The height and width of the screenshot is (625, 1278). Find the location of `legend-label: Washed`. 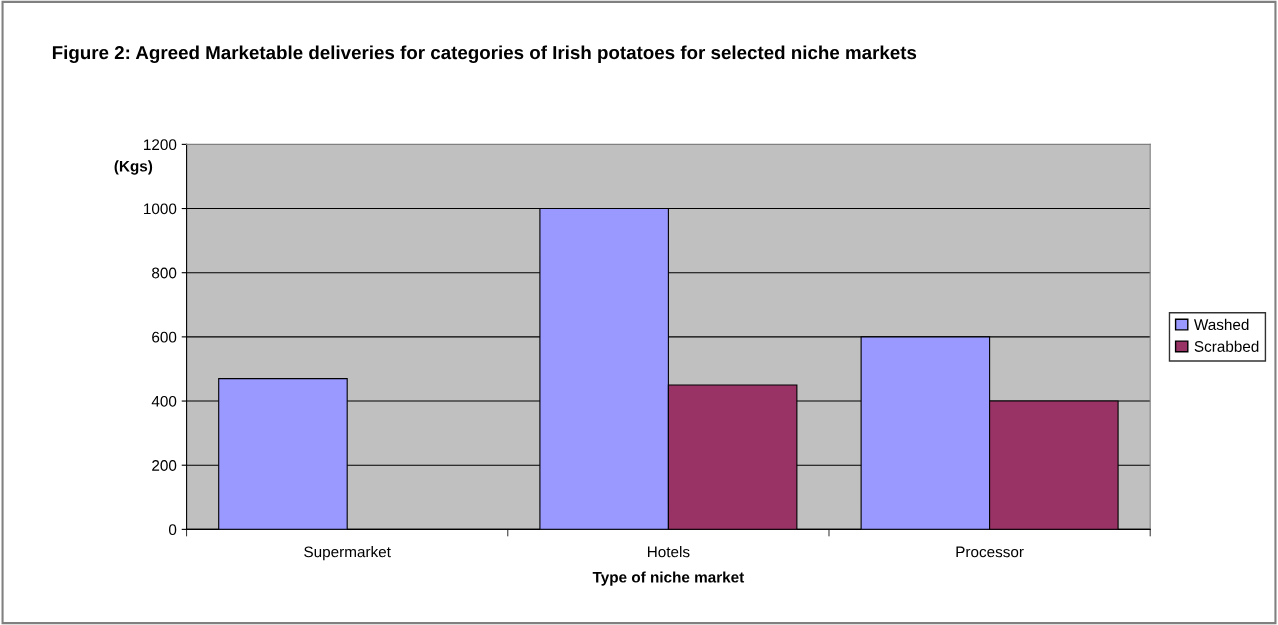

legend-label: Washed is located at coordinates (1221, 324).